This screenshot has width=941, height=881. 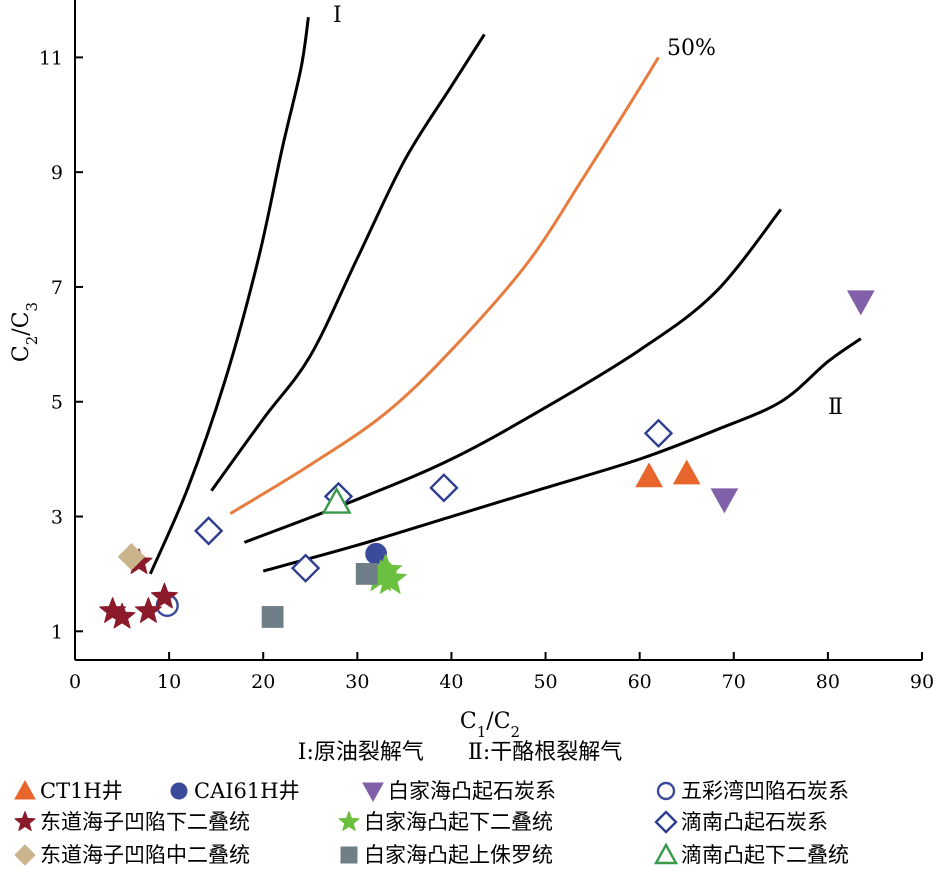 I want to click on curve-label-2: Ⅱ, so click(x=835, y=407).